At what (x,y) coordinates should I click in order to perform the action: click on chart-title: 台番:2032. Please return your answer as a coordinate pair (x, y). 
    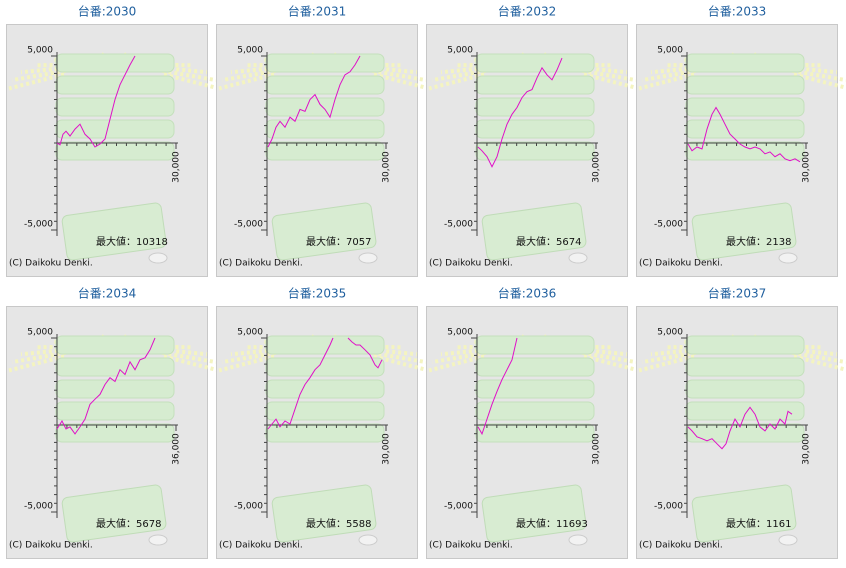
    Looking at the image, I should click on (527, 11).